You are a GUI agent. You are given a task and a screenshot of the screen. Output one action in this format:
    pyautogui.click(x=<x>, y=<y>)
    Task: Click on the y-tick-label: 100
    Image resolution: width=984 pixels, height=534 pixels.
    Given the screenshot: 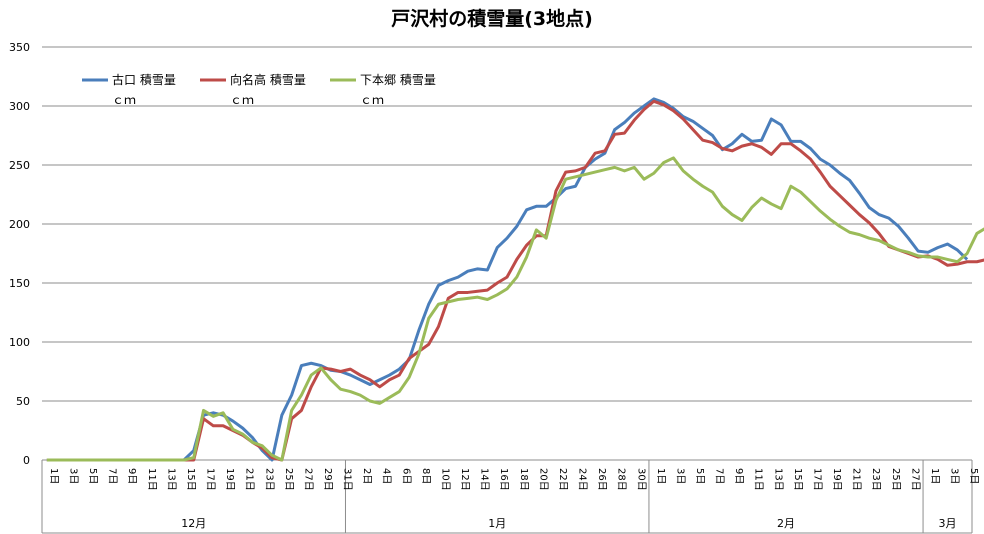 What is the action you would take?
    pyautogui.click(x=19, y=342)
    